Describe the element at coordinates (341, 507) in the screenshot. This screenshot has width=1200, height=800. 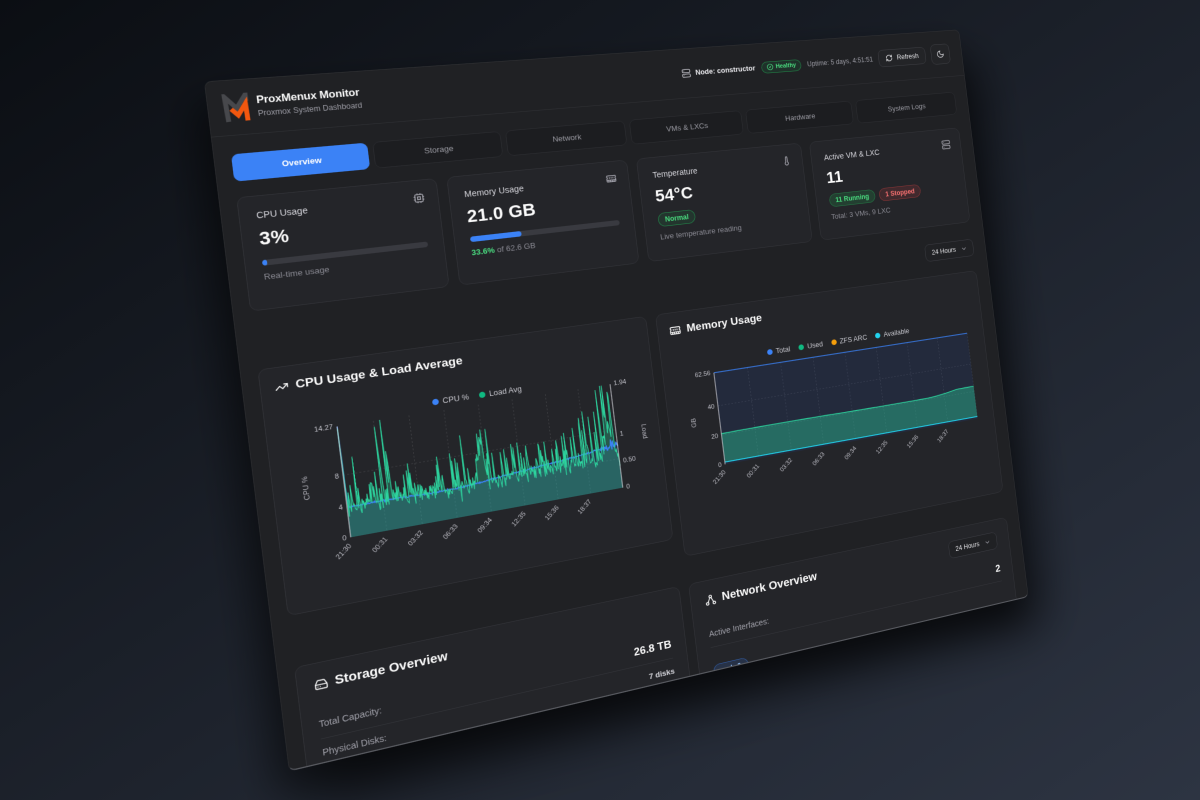
I see `svg-text: 4` at that location.